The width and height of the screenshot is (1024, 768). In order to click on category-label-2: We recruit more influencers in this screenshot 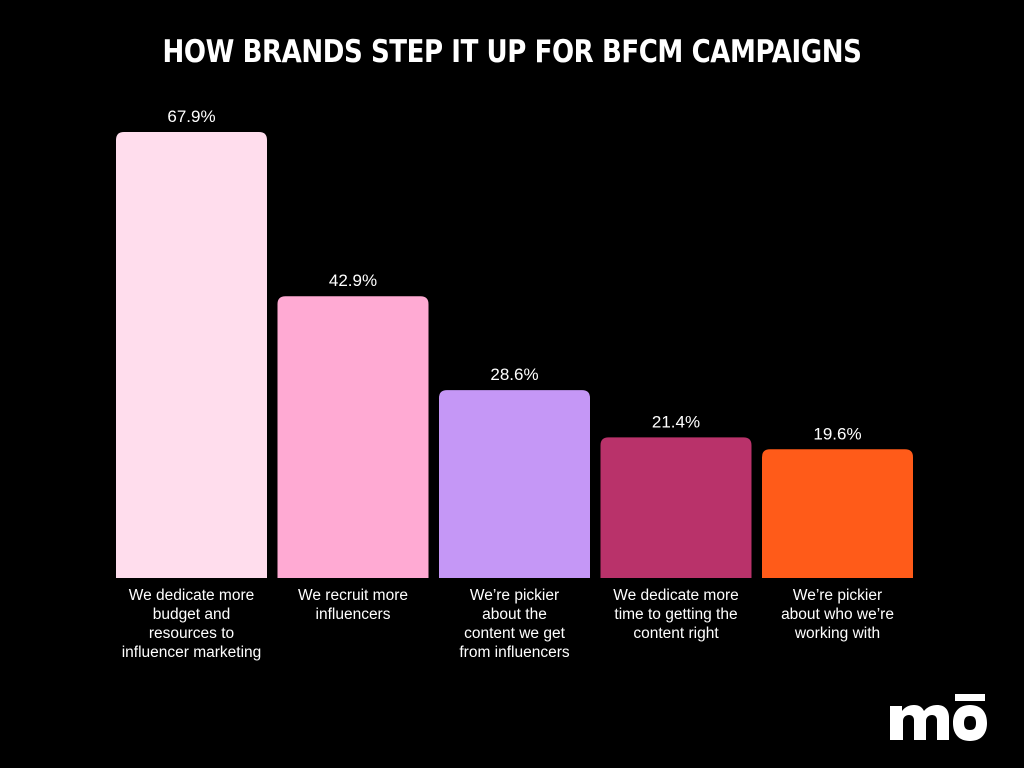, I will do `click(353, 605)`.